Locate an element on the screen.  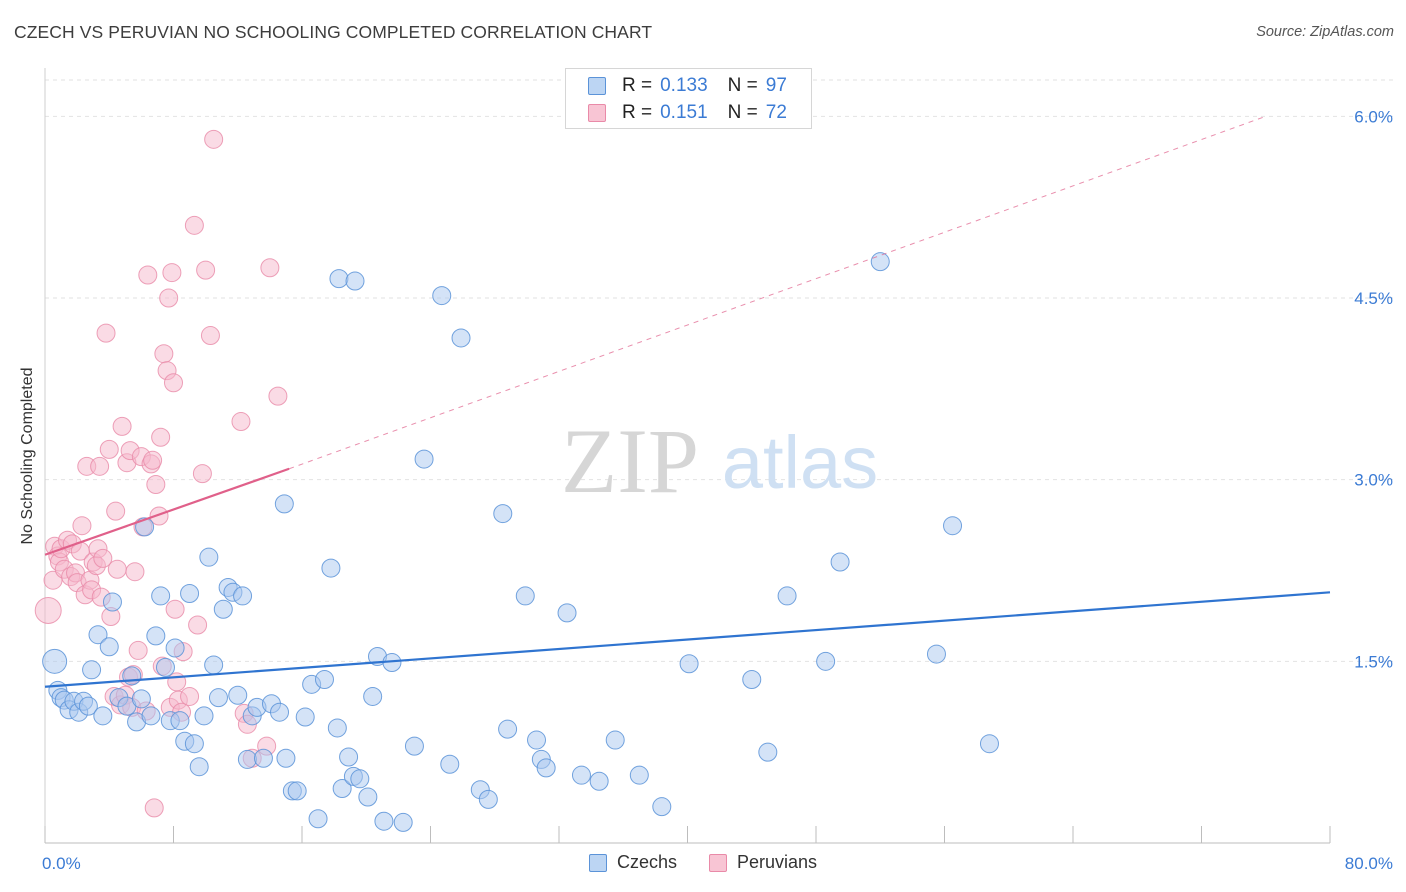
source-label: Source: ZipAtlas.com is located at coordinates (1325, 32).